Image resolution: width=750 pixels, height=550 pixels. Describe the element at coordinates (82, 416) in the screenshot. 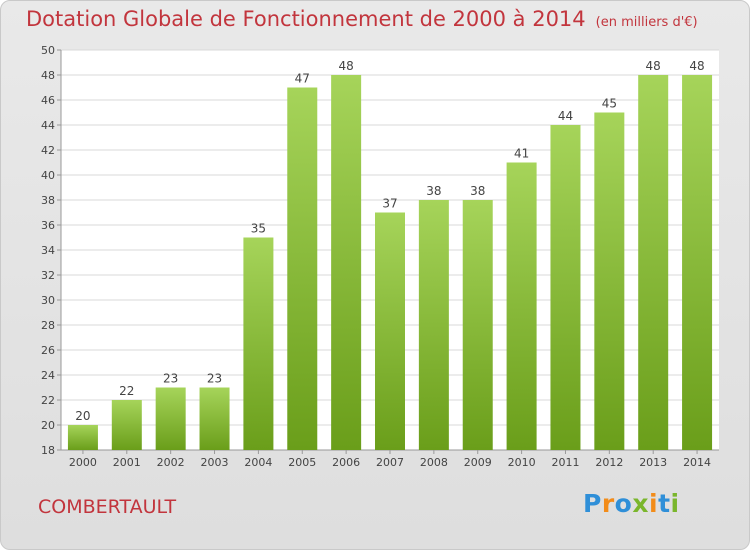

I see `data-label: 20` at that location.